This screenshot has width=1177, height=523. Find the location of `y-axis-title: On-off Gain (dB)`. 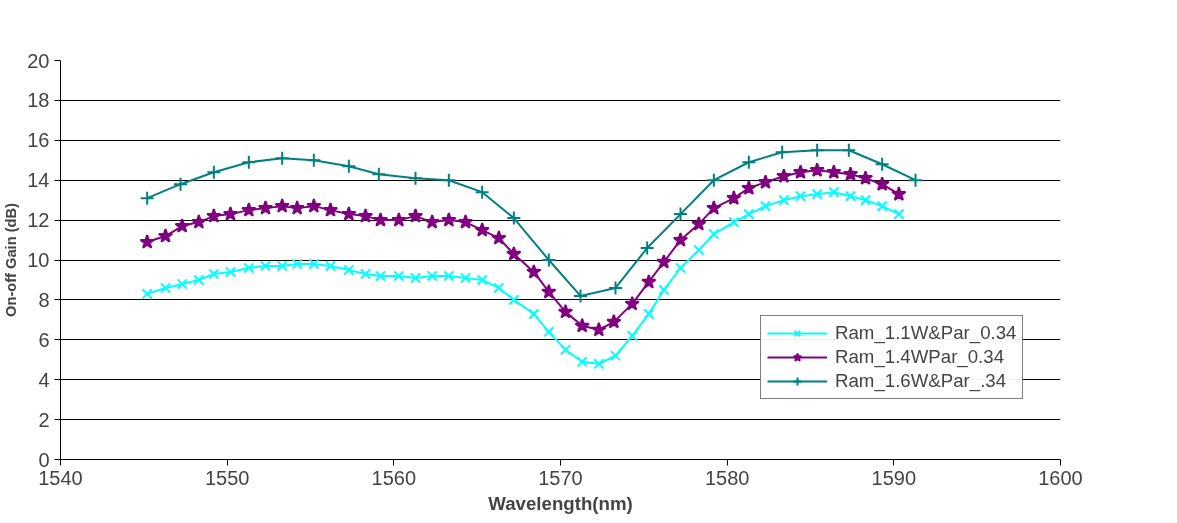

y-axis-title: On-off Gain (dB) is located at coordinates (11, 259).